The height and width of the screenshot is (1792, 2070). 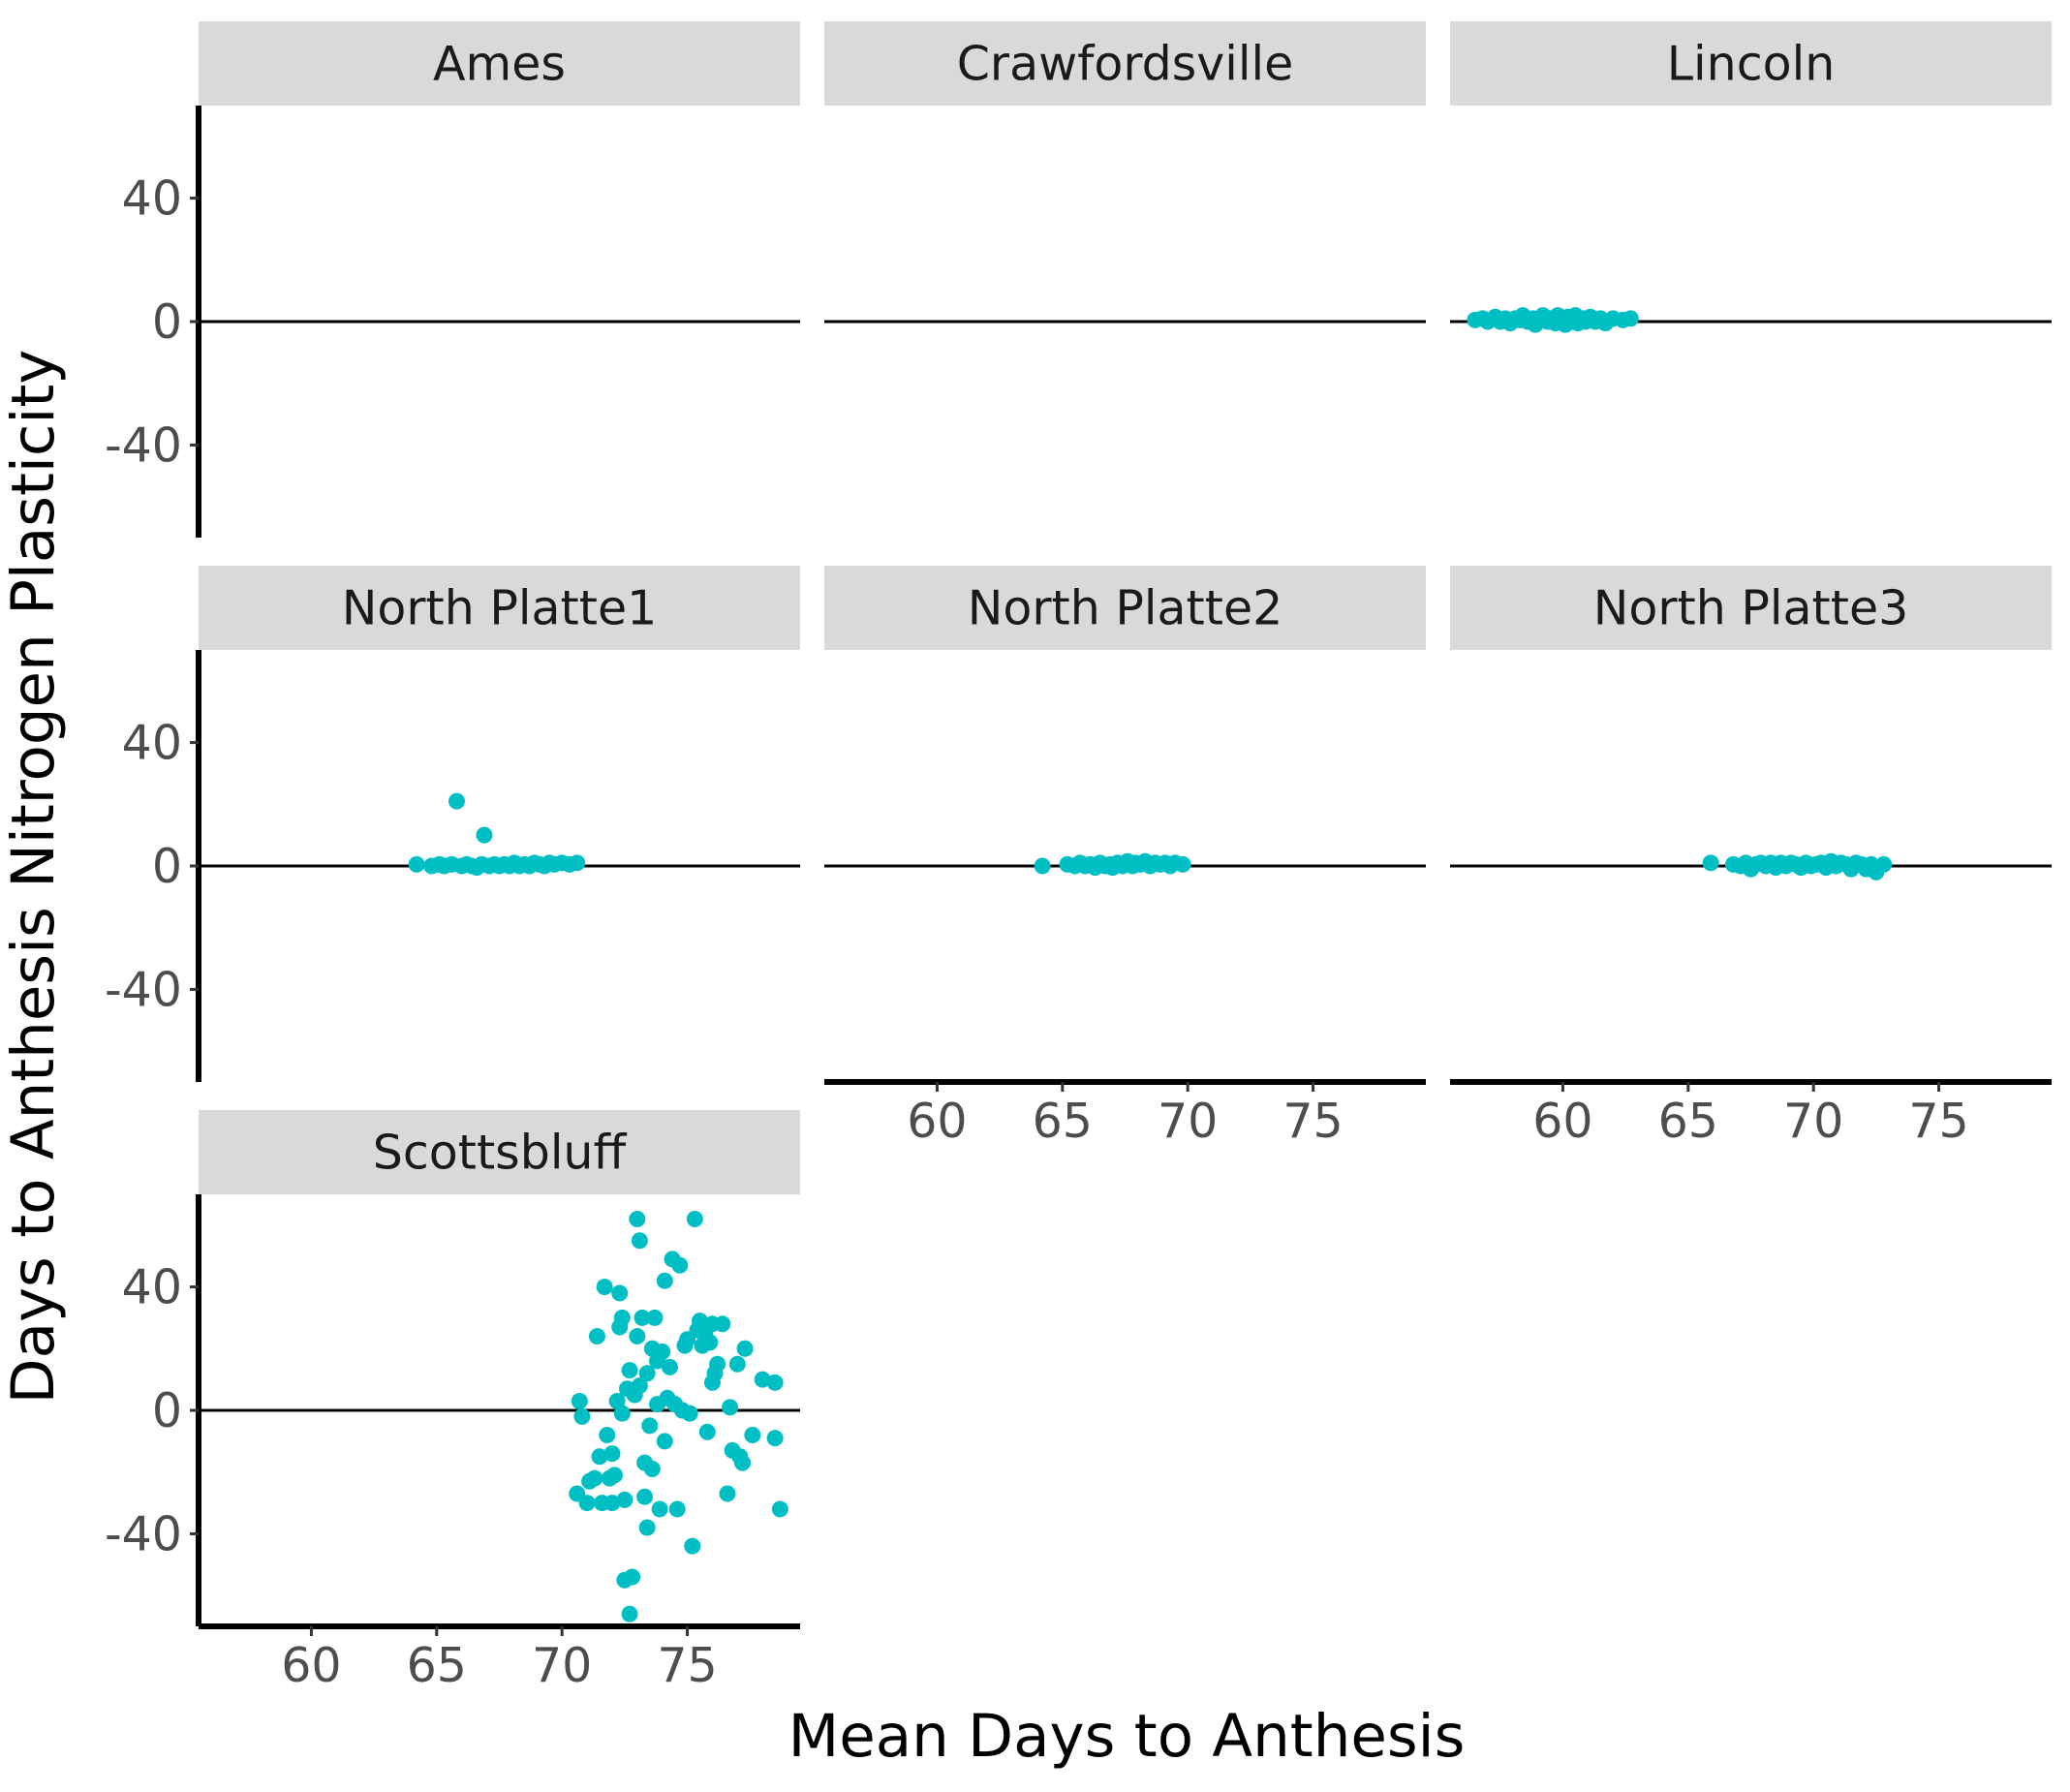 I want to click on facet-strip-label: North Platte1, so click(x=500, y=608).